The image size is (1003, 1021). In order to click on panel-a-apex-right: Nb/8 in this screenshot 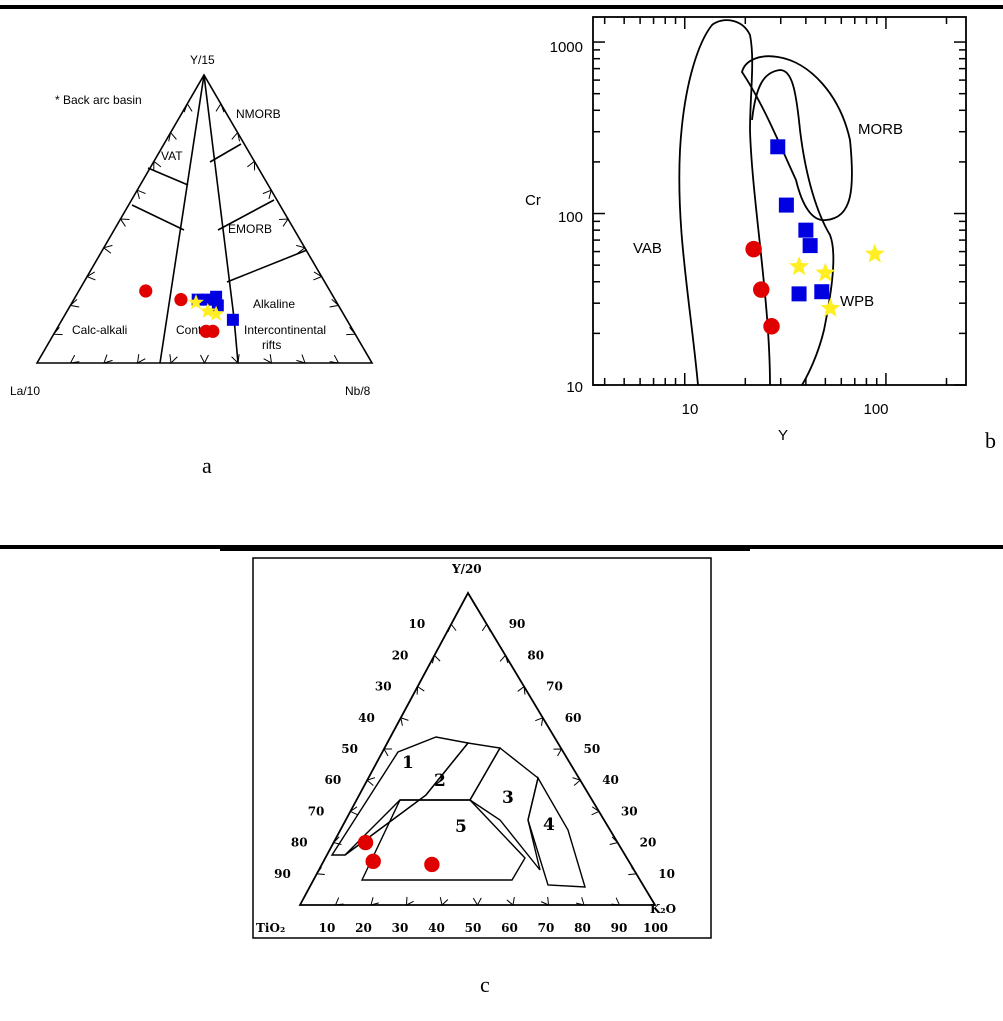, I will do `click(358, 391)`.